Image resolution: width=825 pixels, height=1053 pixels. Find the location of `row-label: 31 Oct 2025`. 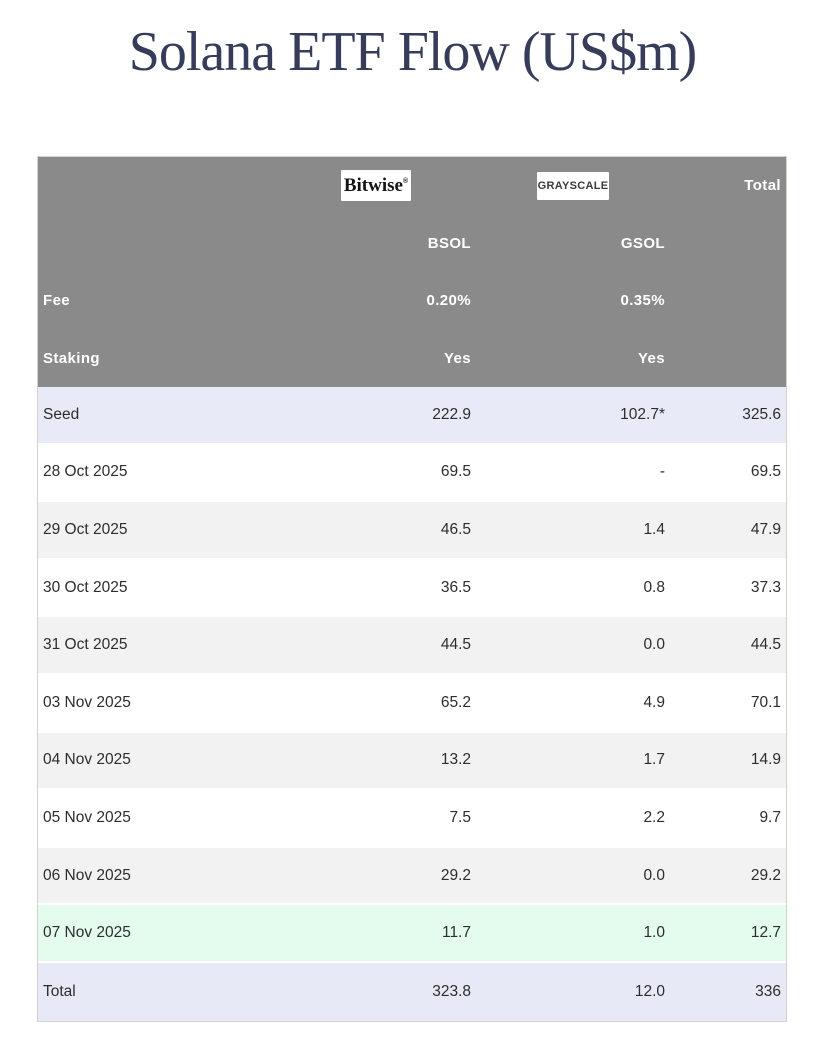

row-label: 31 Oct 2025 is located at coordinates (85, 645).